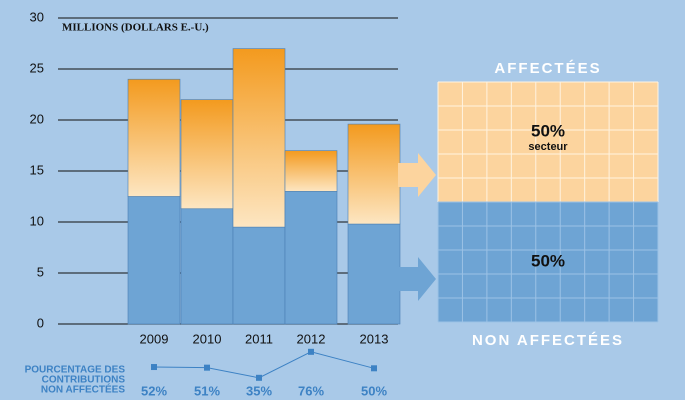 The width and height of the screenshot is (685, 400). What do you see at coordinates (207, 338) in the screenshot?
I see `x-tick-label: 2010` at bounding box center [207, 338].